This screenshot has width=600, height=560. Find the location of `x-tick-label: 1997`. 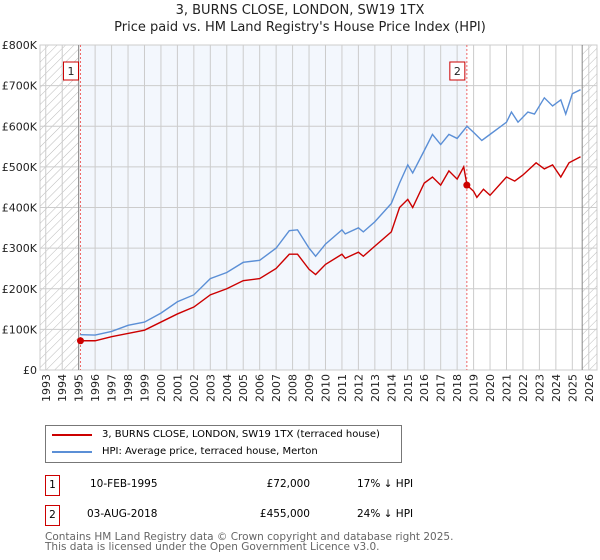

x-tick-label: 1997 is located at coordinates (112, 388).